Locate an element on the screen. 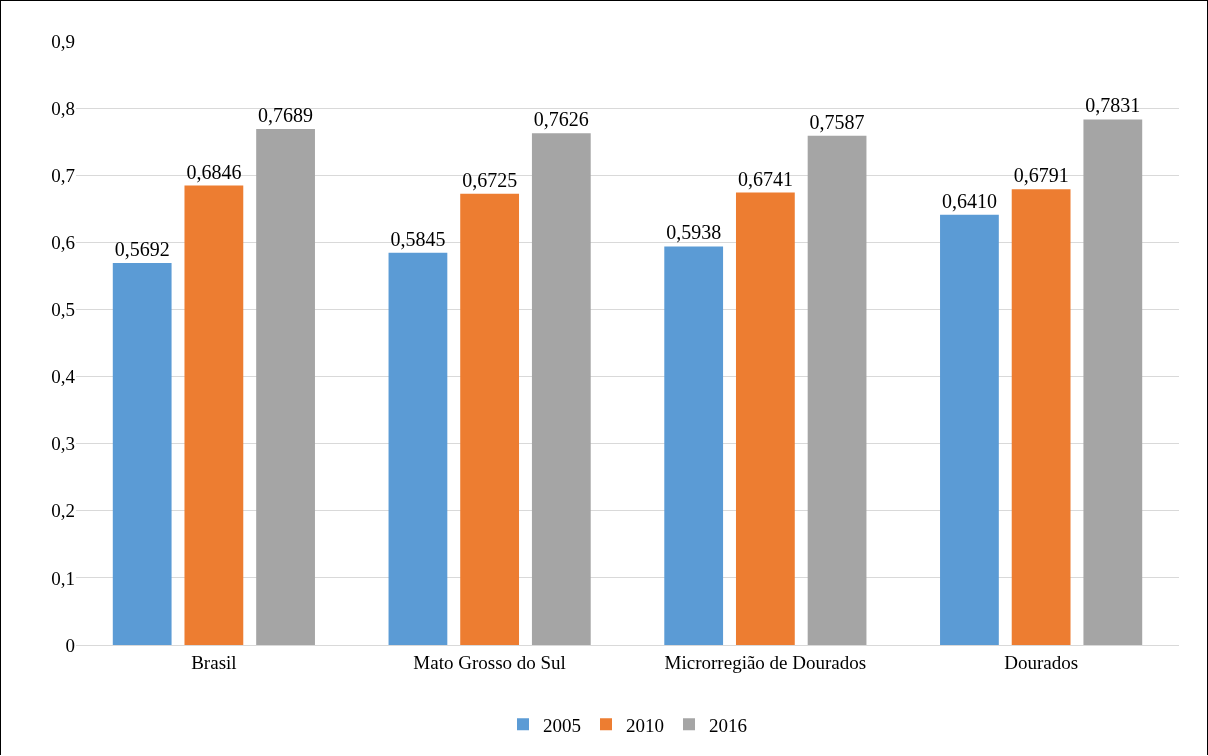 This screenshot has height=756, width=1208. data-label: 0,6725 is located at coordinates (490, 179).